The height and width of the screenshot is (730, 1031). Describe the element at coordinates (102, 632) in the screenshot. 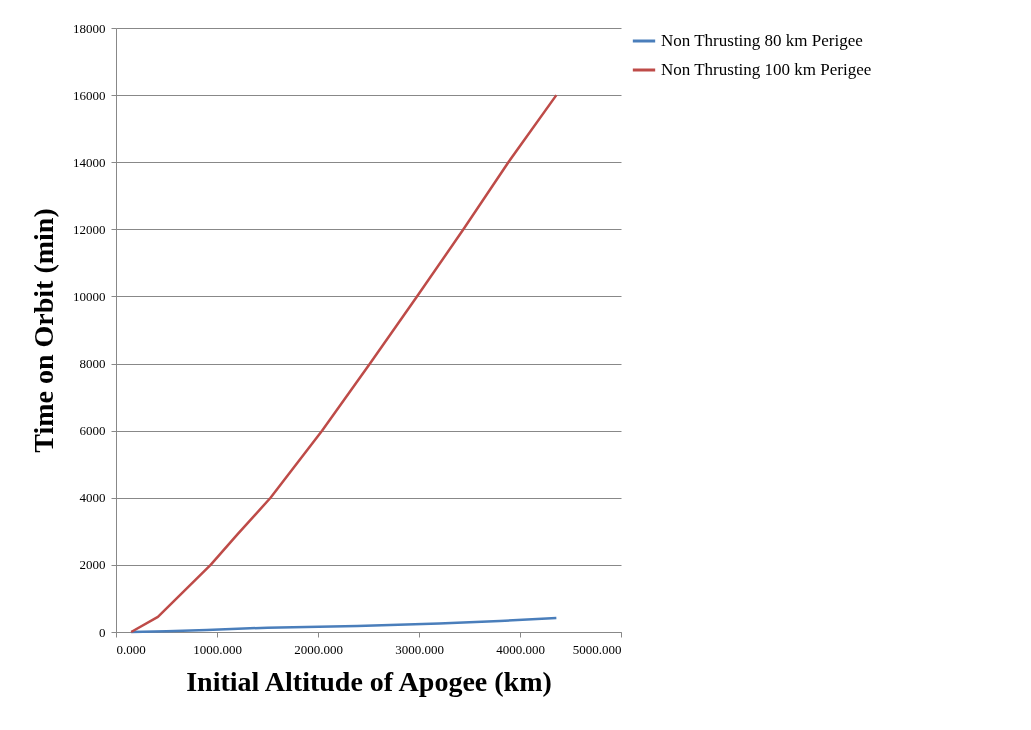

I see `y-tick-label: 0` at that location.